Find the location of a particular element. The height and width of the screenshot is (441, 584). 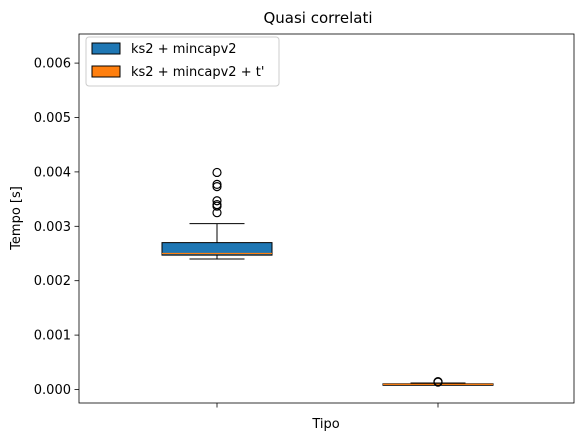

y-tick-label-0: 0.000 is located at coordinates (52, 390).